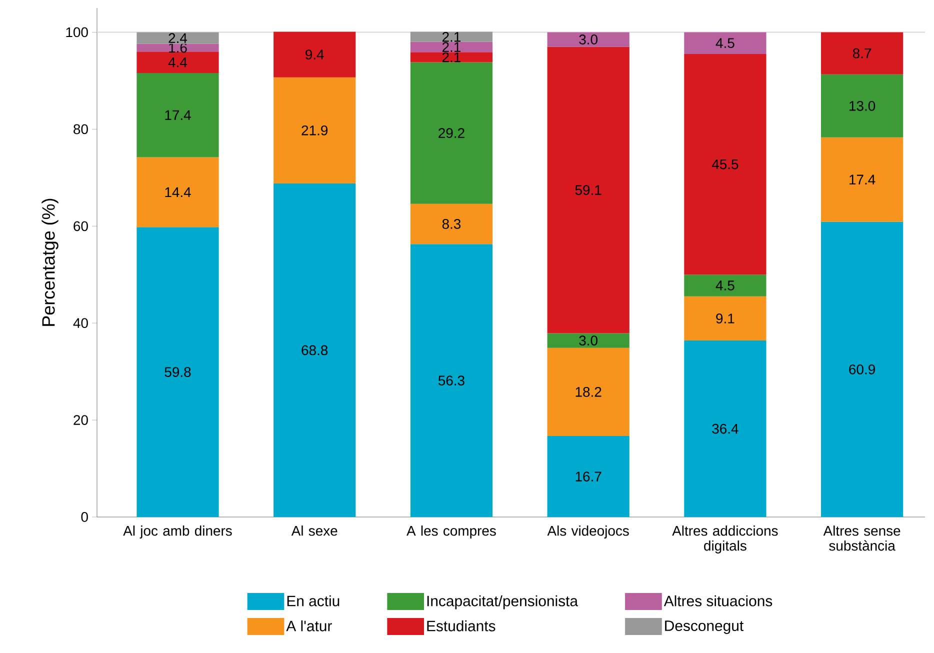  What do you see at coordinates (84, 517) in the screenshot?
I see `y-tick-label: 0` at bounding box center [84, 517].